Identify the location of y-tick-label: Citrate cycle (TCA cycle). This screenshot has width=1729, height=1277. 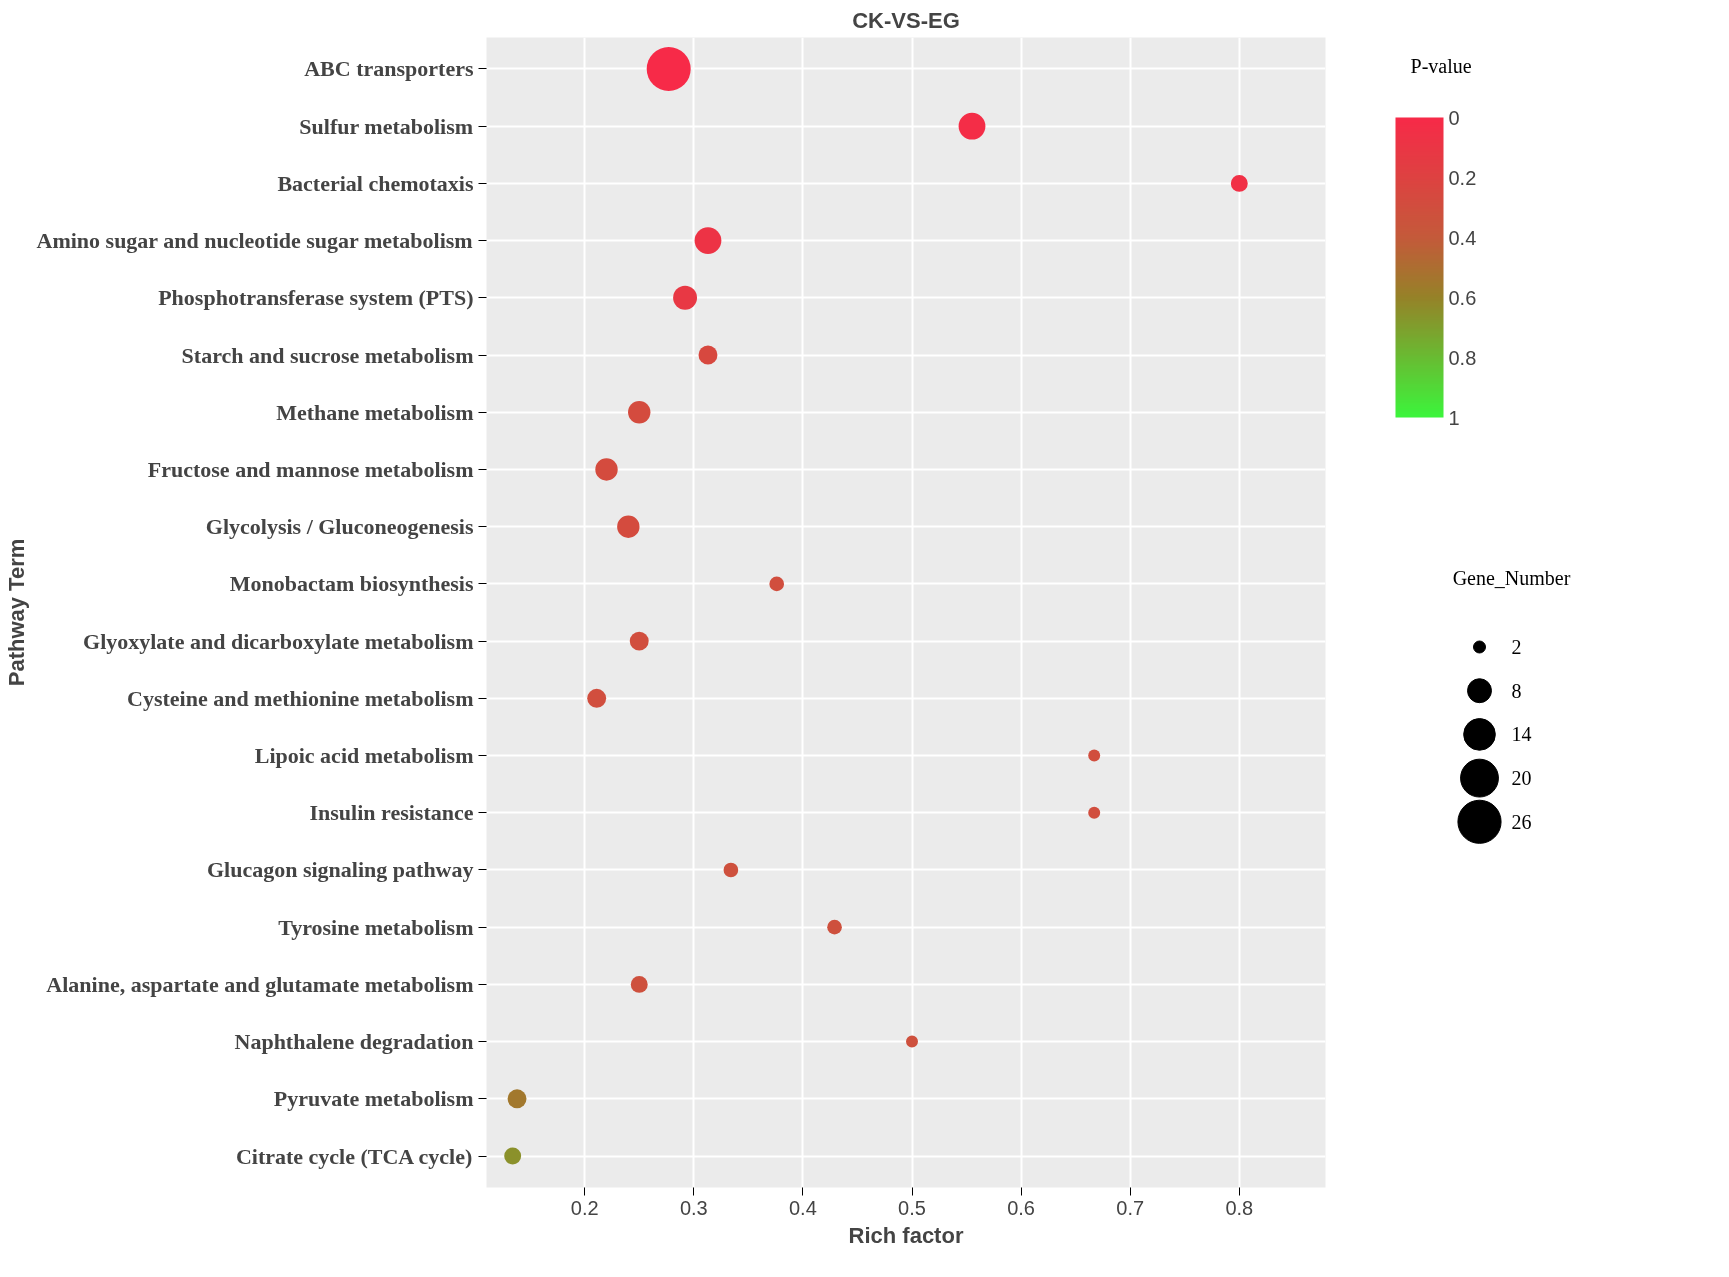
(354, 1156).